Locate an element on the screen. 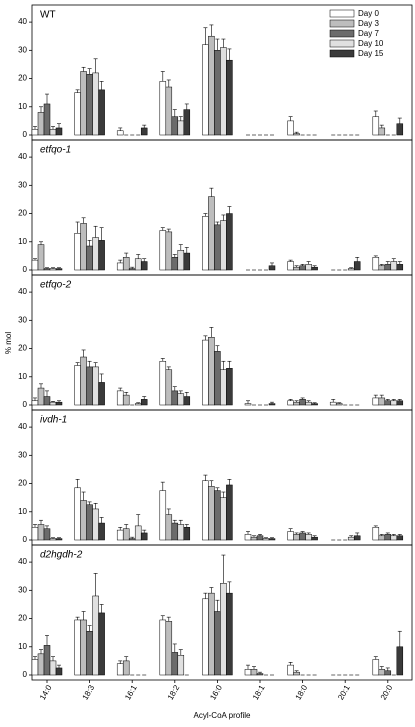 The height and width of the screenshot is (727, 415). panel-title: d2hgdh-2 is located at coordinates (61, 555).